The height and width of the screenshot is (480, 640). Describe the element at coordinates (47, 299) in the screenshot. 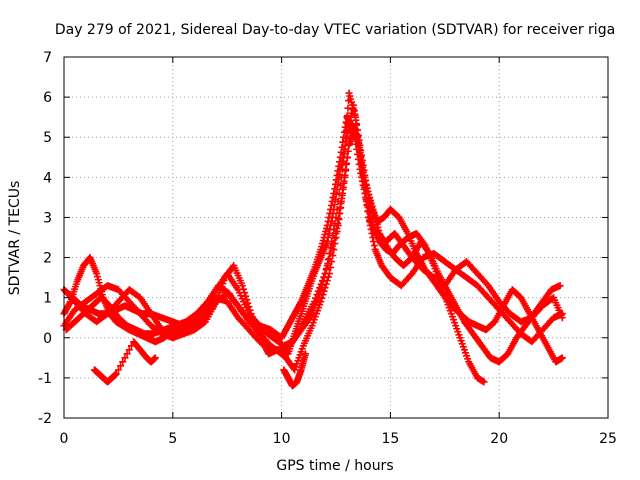

I see `y-tick-label: 1` at that location.